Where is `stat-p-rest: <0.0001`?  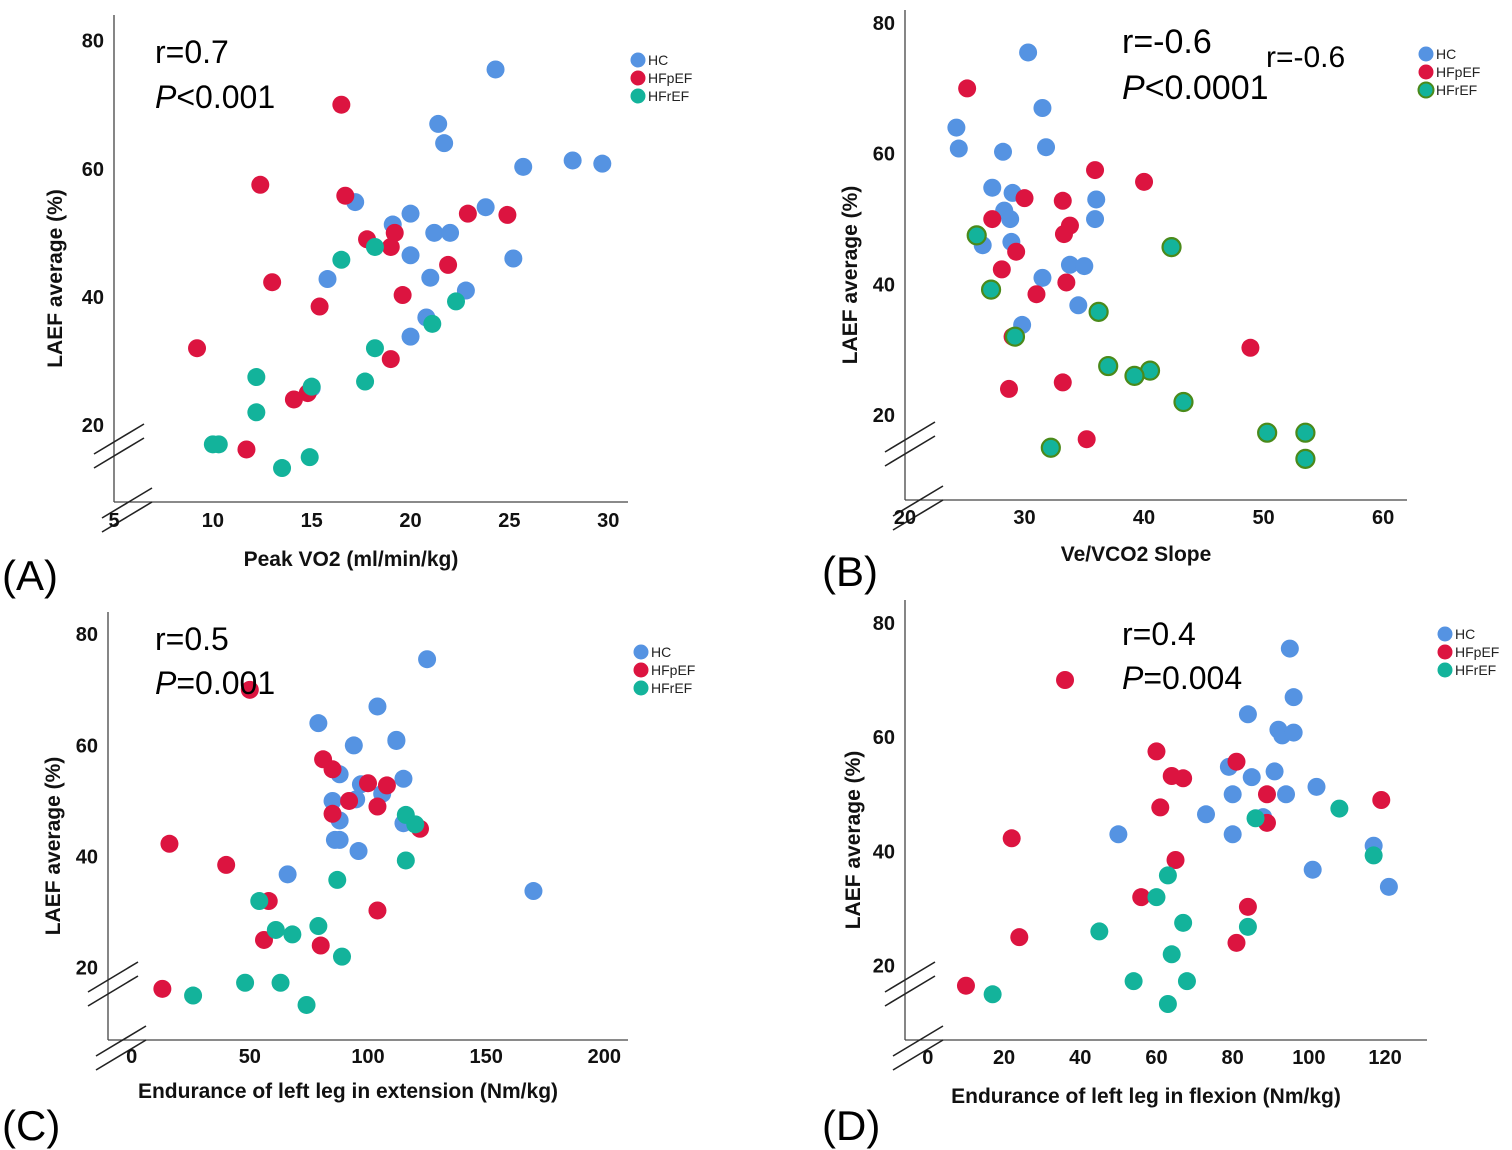
stat-p-rest: <0.0001 is located at coordinates (1207, 88).